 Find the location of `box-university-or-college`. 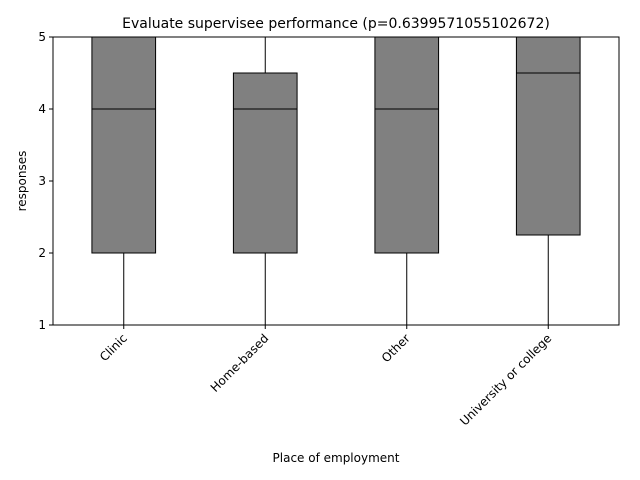

box-university-or-college is located at coordinates (548, 181).